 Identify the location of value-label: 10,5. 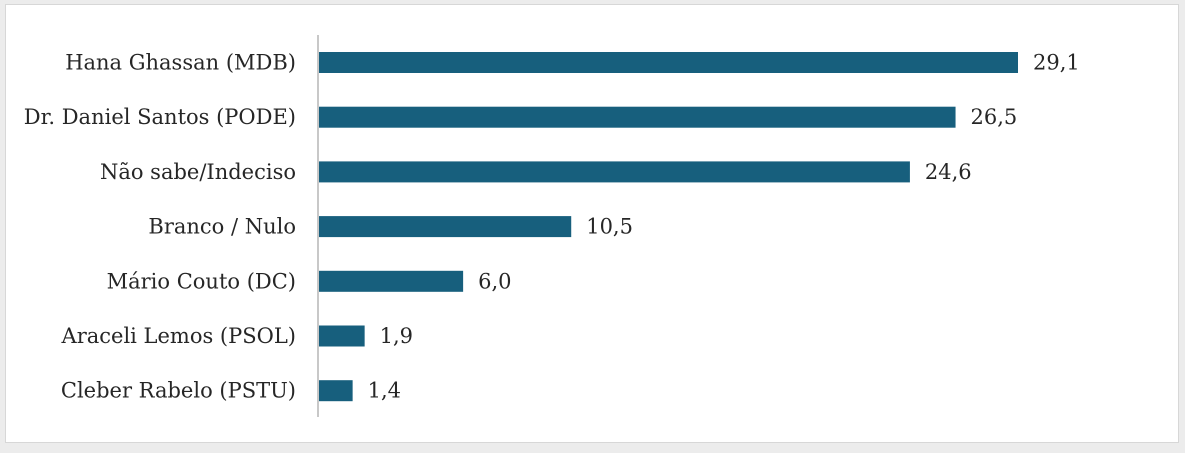
(609, 227).